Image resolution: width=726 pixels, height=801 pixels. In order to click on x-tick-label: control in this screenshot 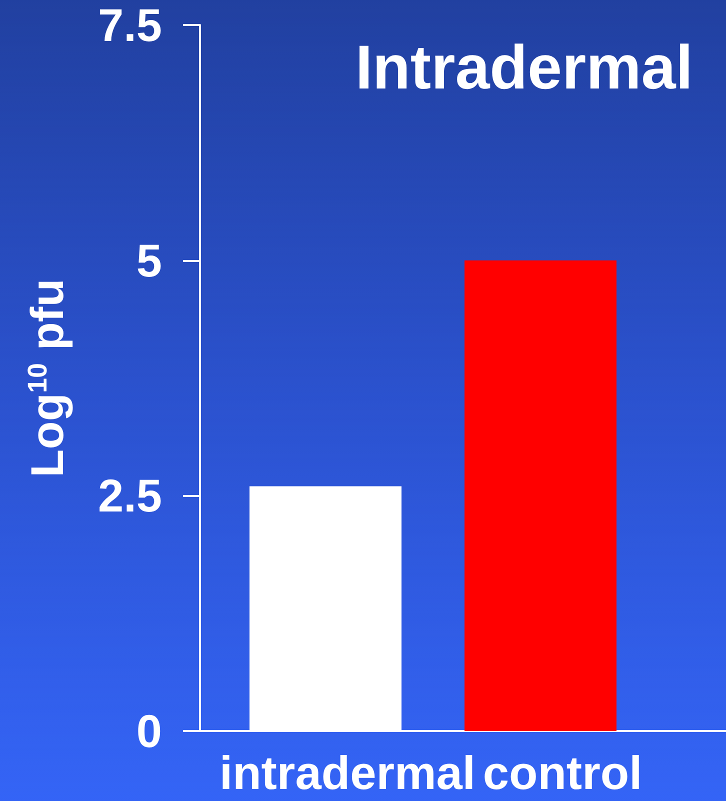, I will do `click(562, 772)`.